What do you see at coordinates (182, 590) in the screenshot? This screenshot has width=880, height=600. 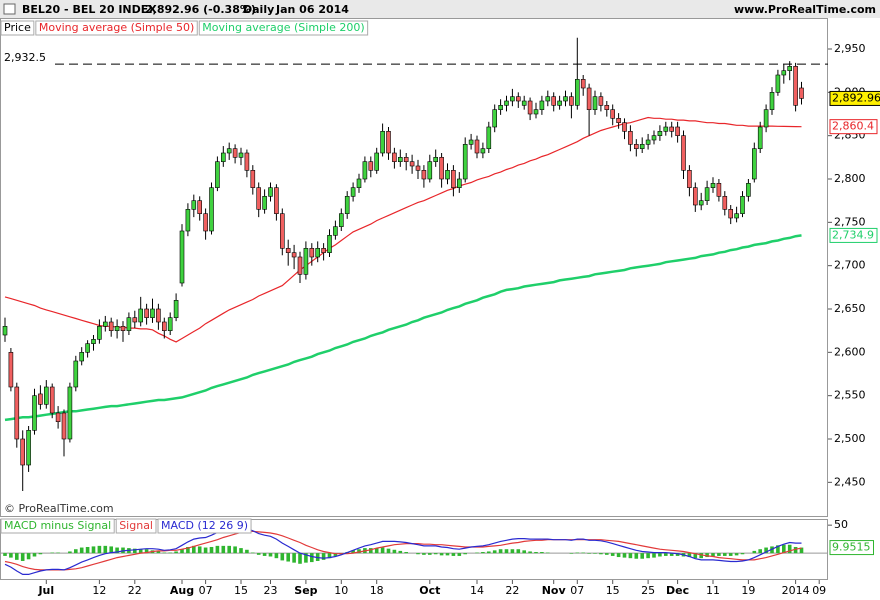 I see `x-tick-label: Aug` at bounding box center [182, 590].